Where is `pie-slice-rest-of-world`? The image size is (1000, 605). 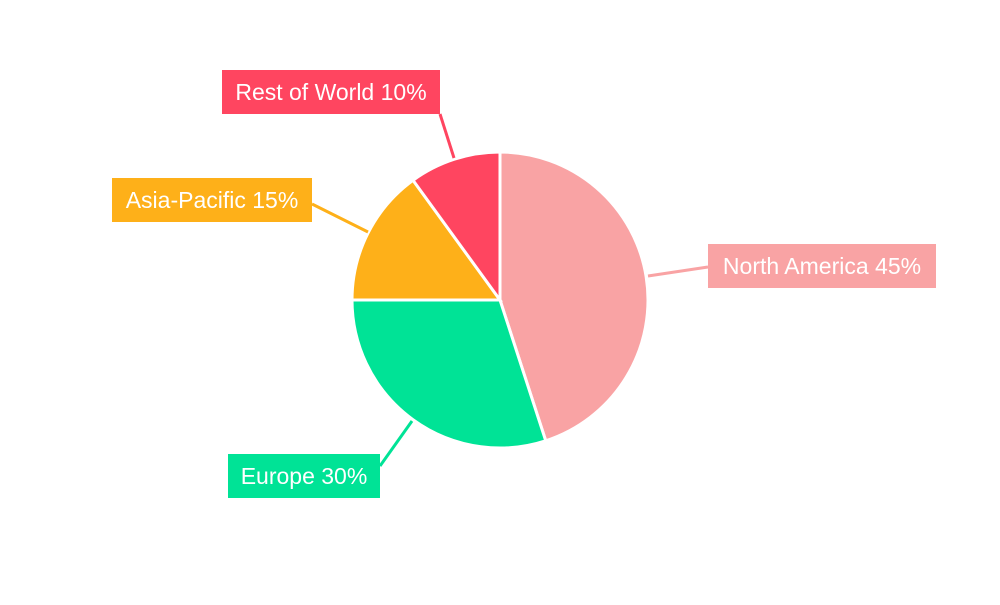 pie-slice-rest-of-world is located at coordinates (456, 227).